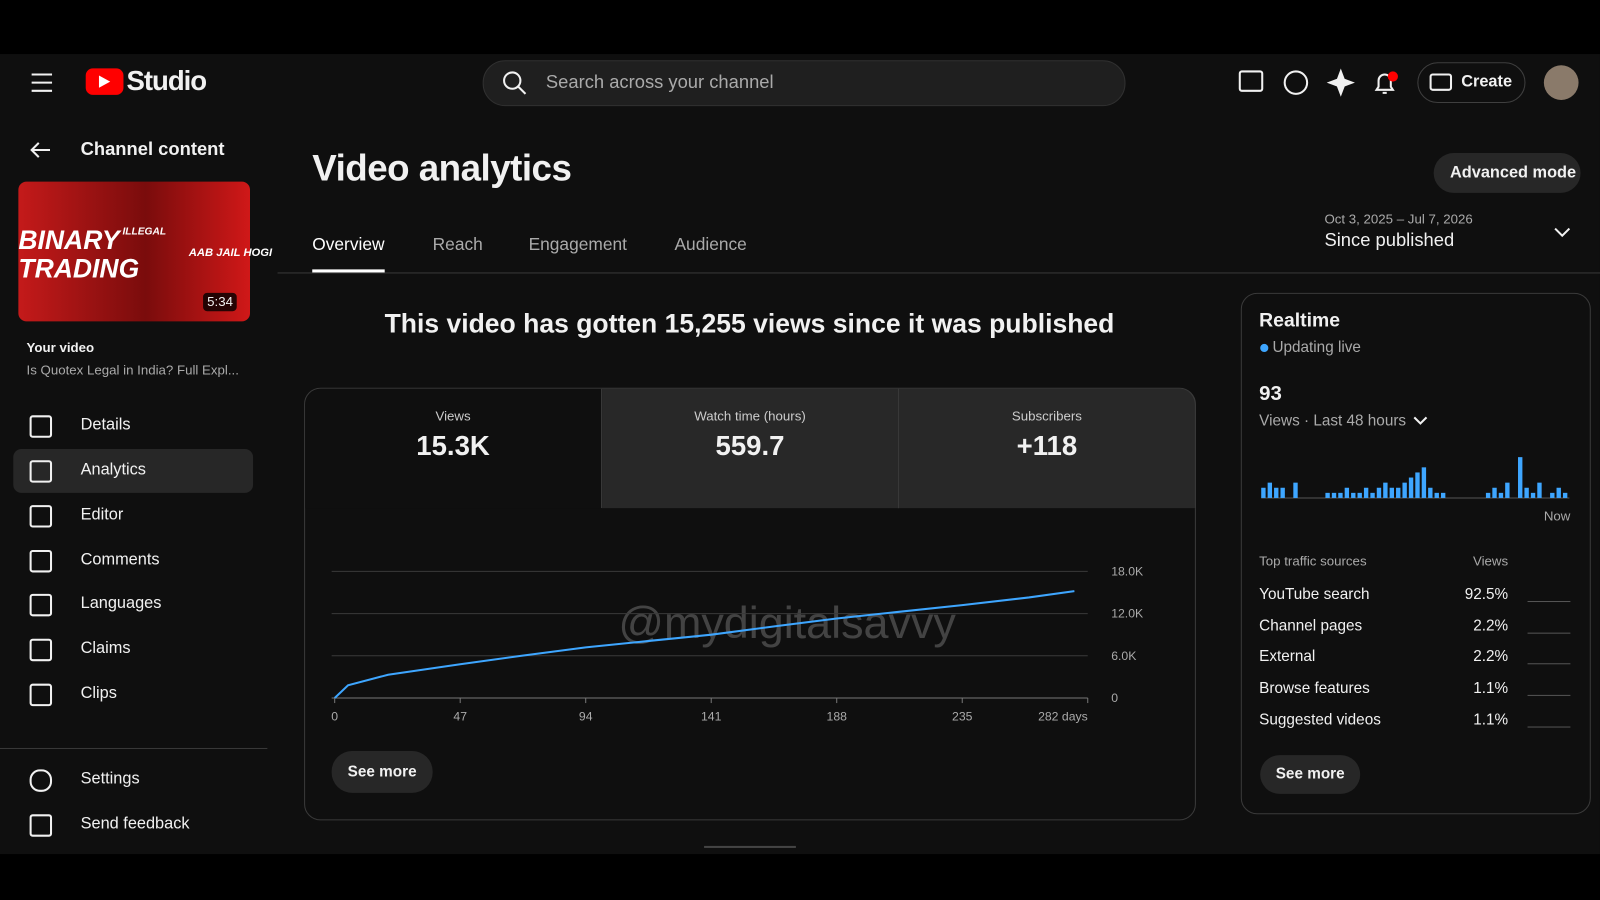 The height and width of the screenshot is (900, 1600). What do you see at coordinates (1487, 82) in the screenshot?
I see `create-label: Create` at bounding box center [1487, 82].